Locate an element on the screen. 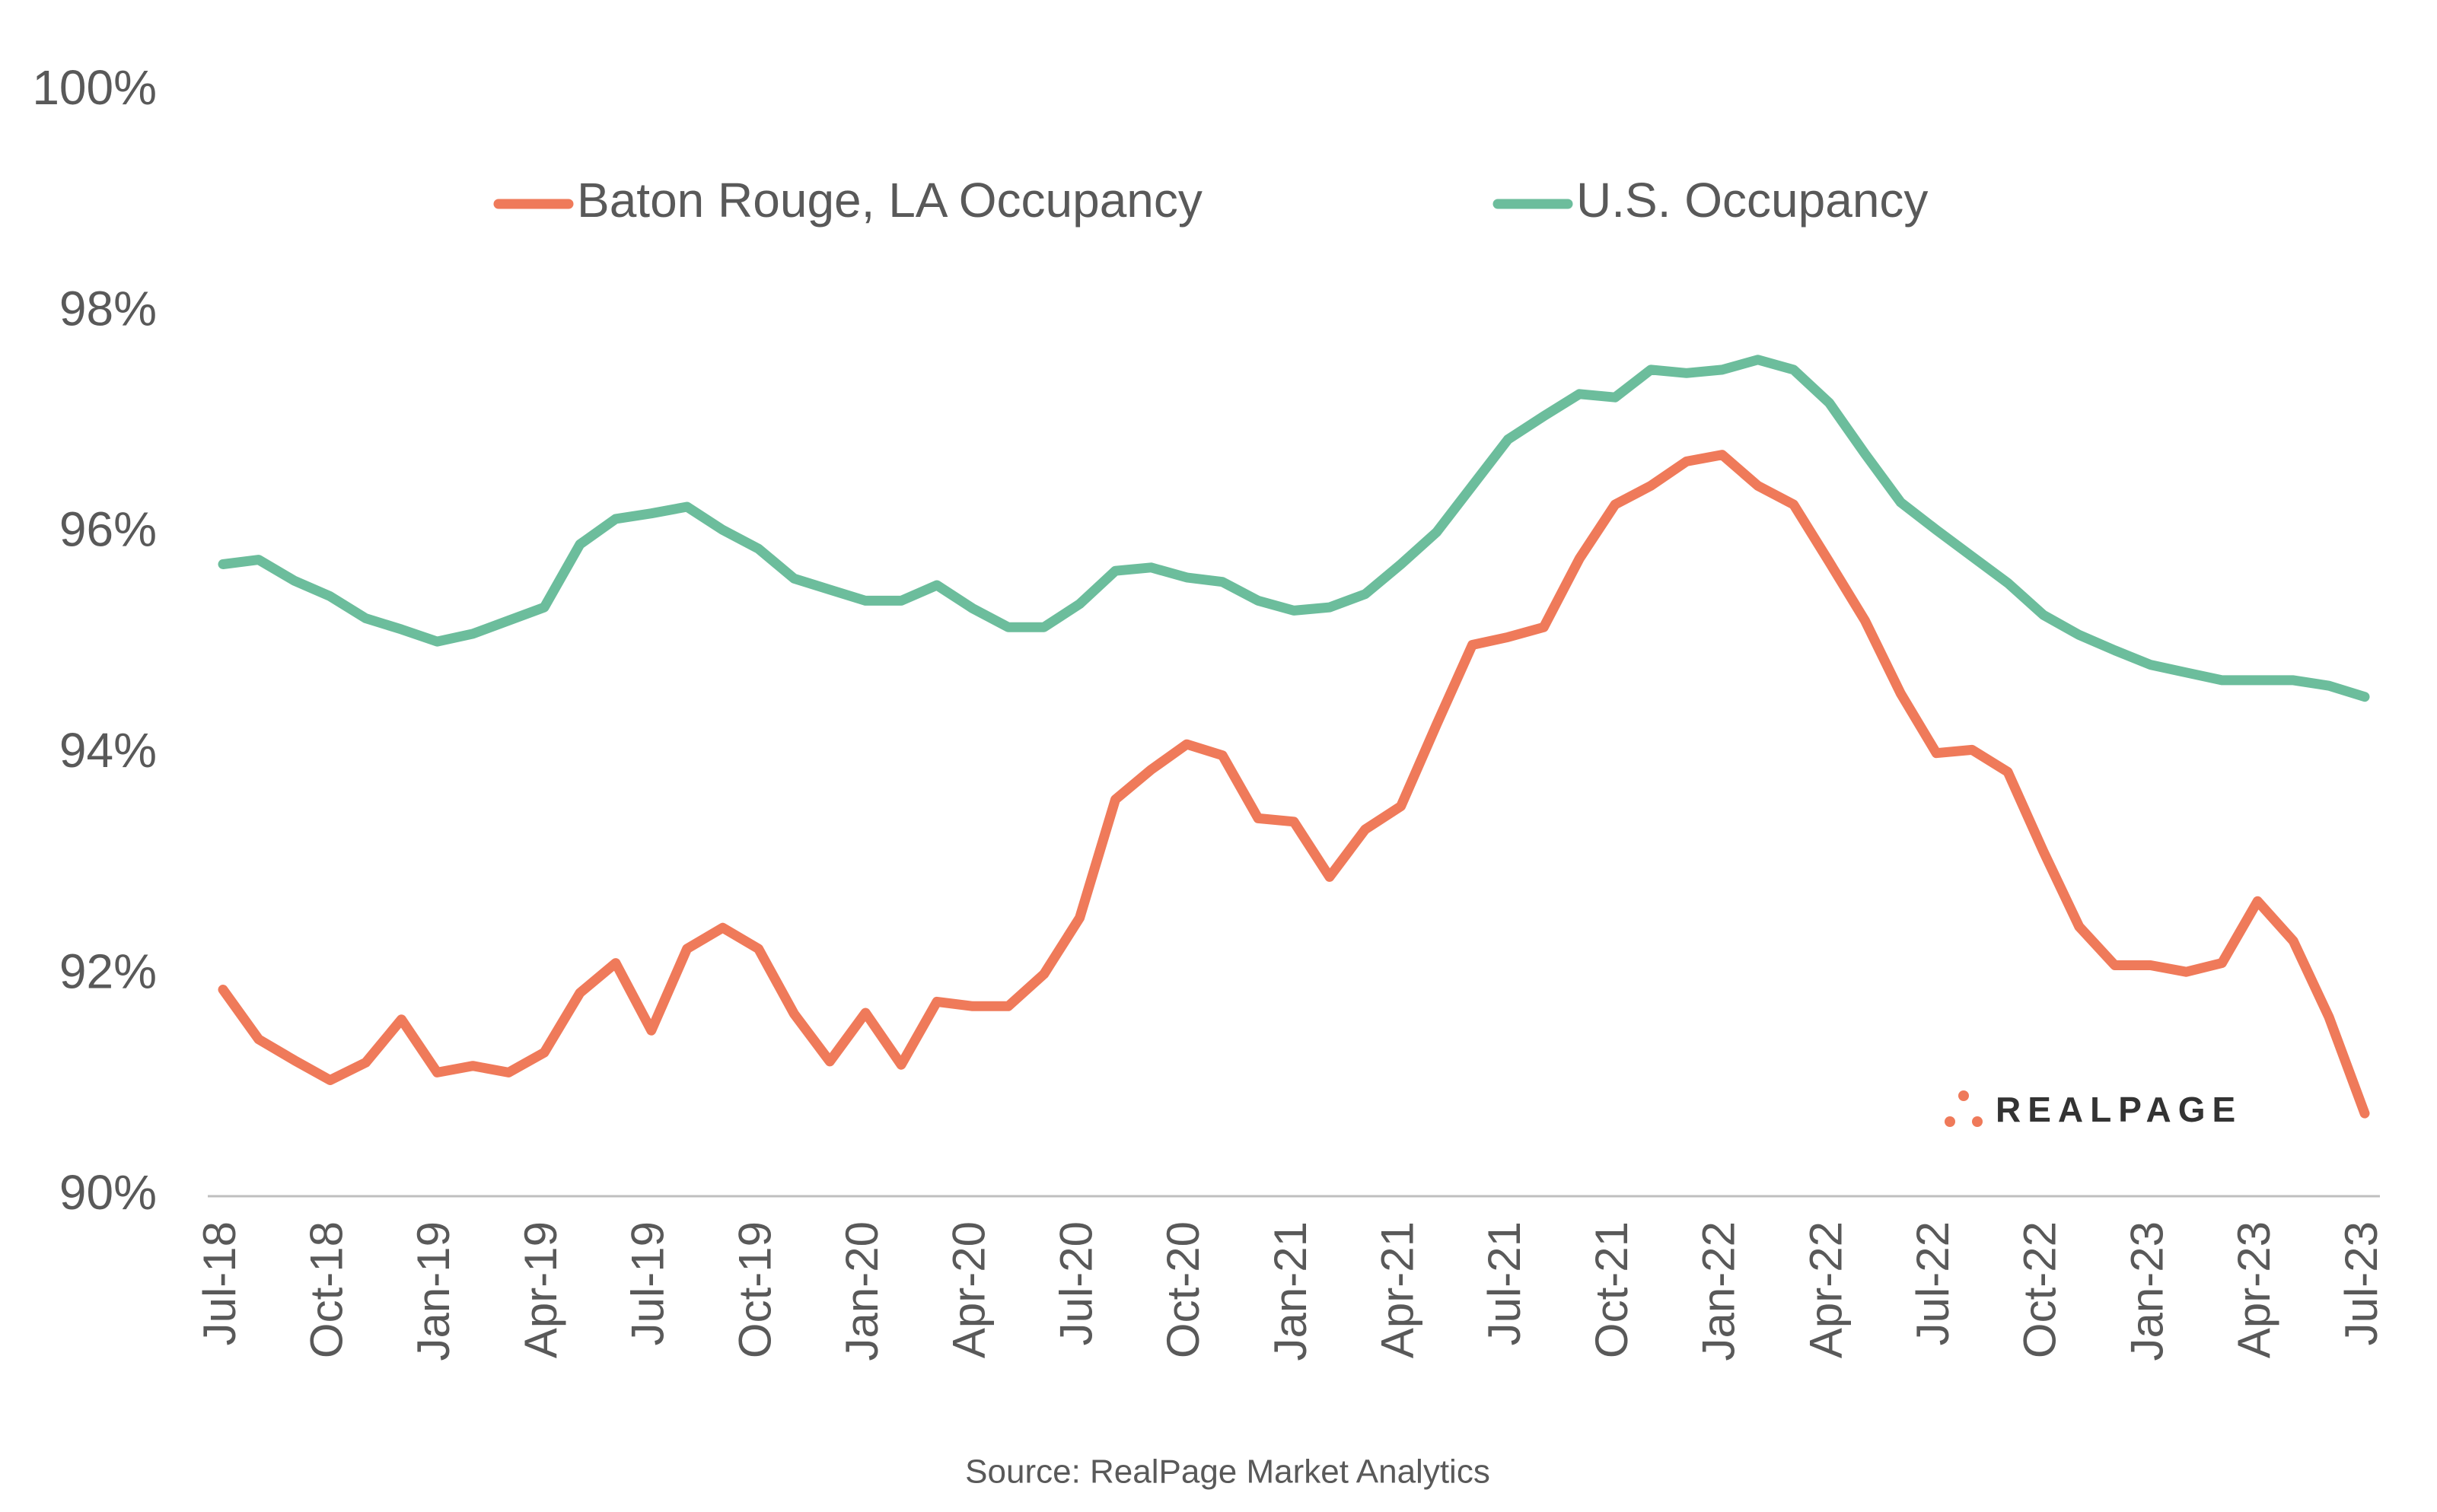  x-tick-label: Apr-23 is located at coordinates (2253, 1289).